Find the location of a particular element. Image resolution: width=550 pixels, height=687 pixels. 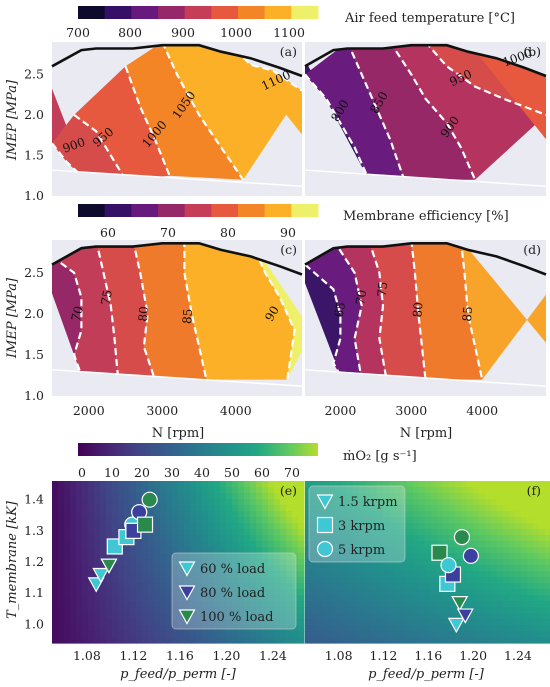

contour-label: 80 is located at coordinates (417, 310).